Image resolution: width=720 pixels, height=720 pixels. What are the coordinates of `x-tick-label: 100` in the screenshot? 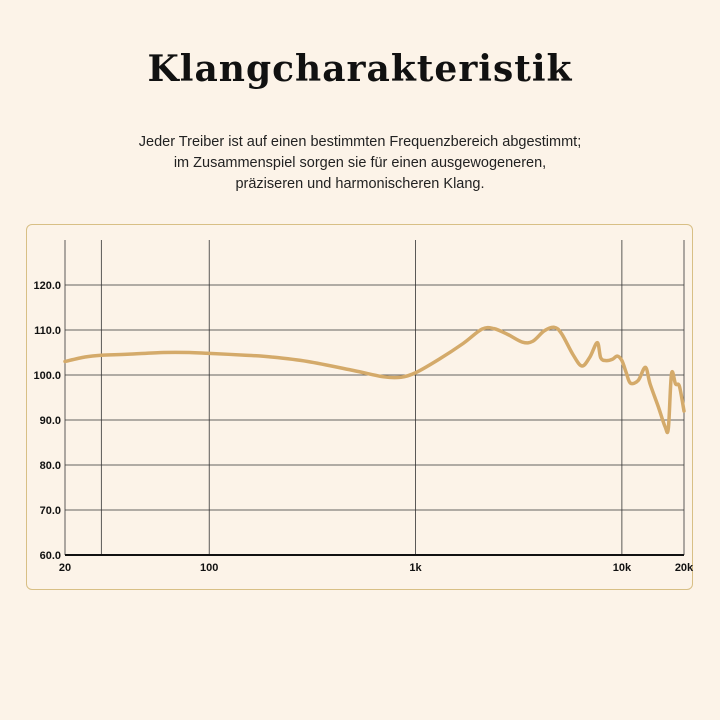 It's located at (209, 568).